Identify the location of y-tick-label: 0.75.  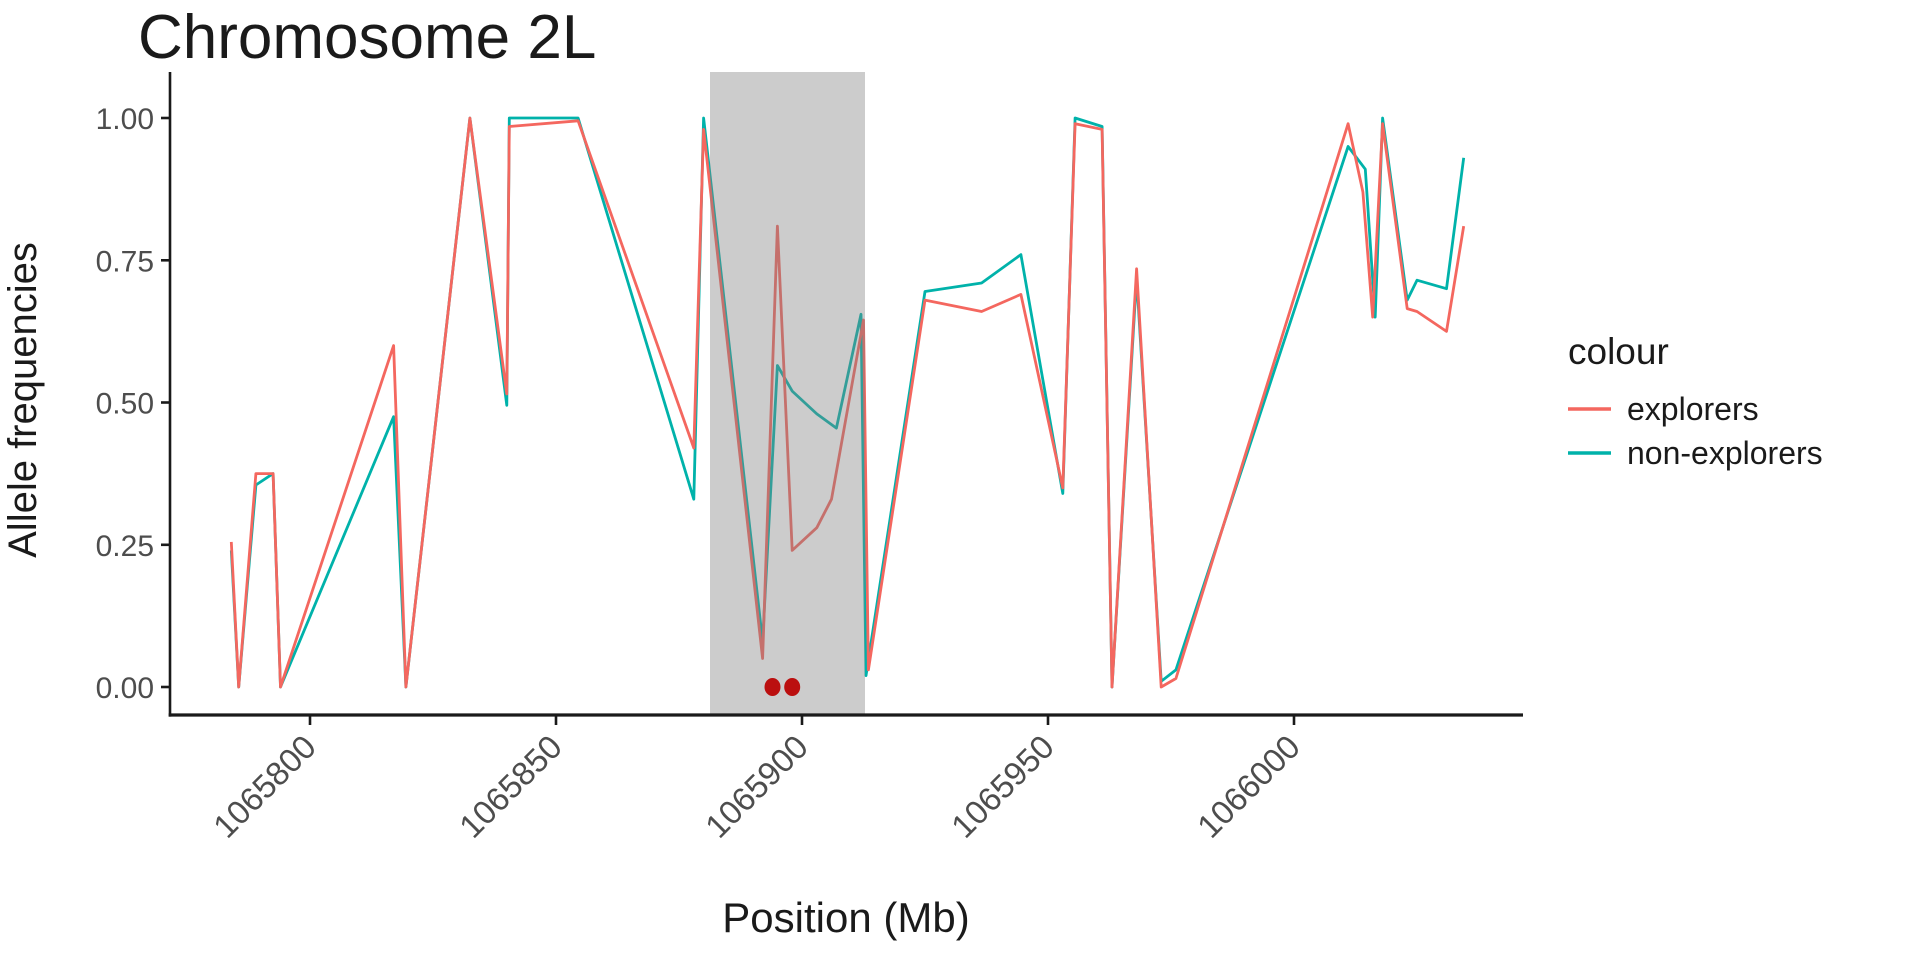
(125, 261).